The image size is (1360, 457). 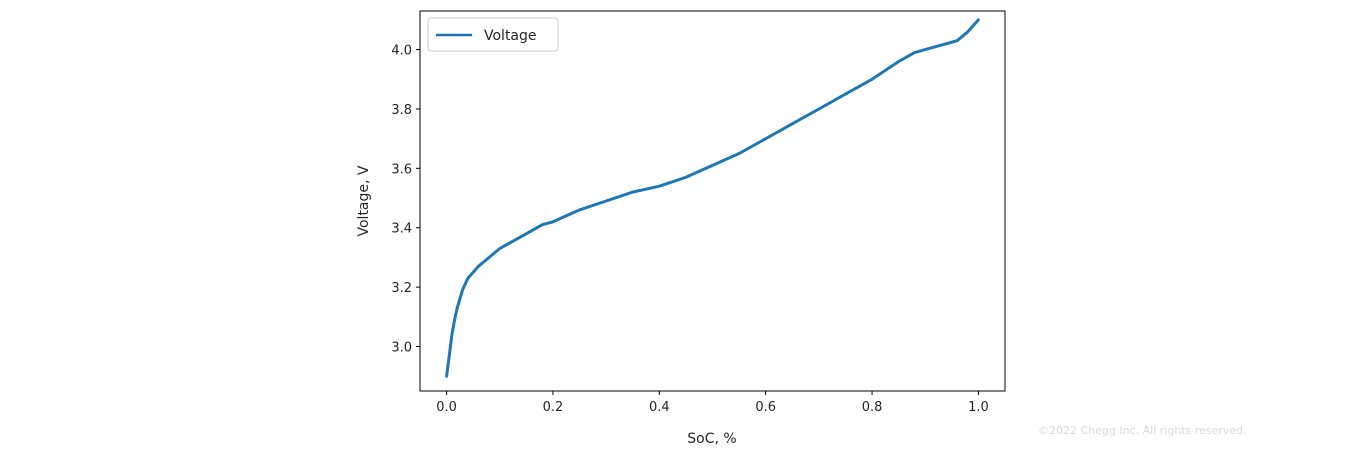 I want to click on watermark: ©2022 Chegg Inc. All rights reserved., so click(x=1142, y=430).